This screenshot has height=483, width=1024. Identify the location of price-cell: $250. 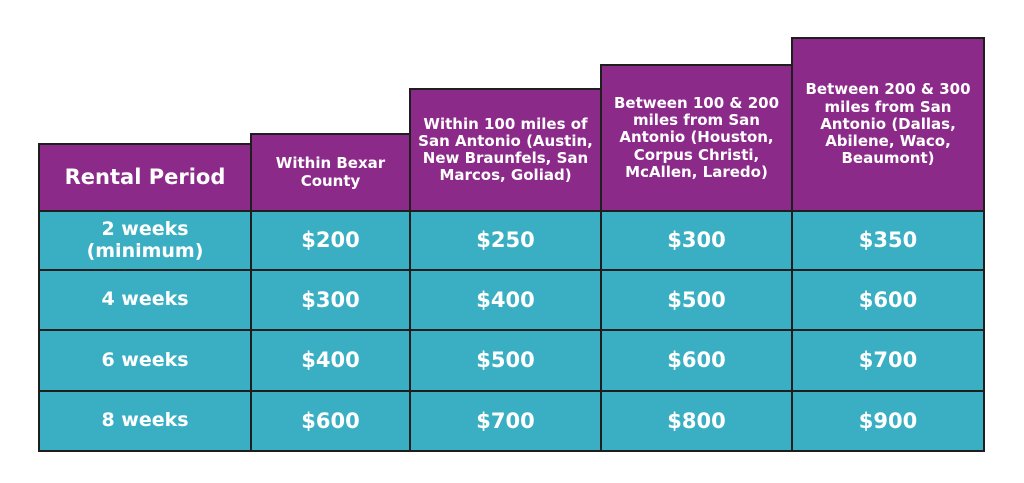
(505, 240).